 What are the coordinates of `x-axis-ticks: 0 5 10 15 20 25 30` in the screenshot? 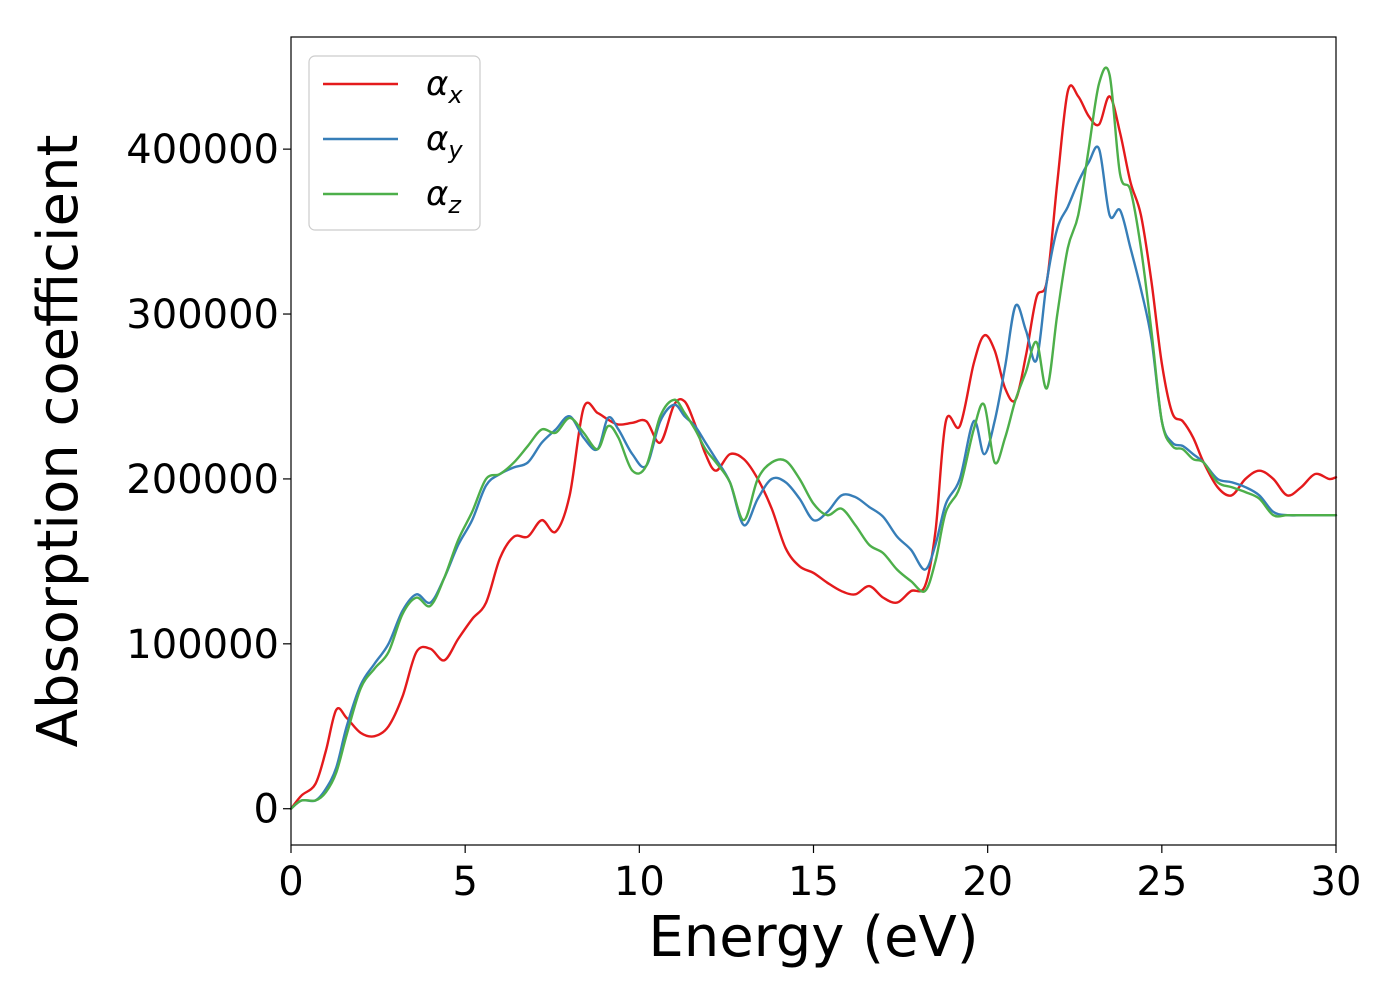 It's located at (819, 875).